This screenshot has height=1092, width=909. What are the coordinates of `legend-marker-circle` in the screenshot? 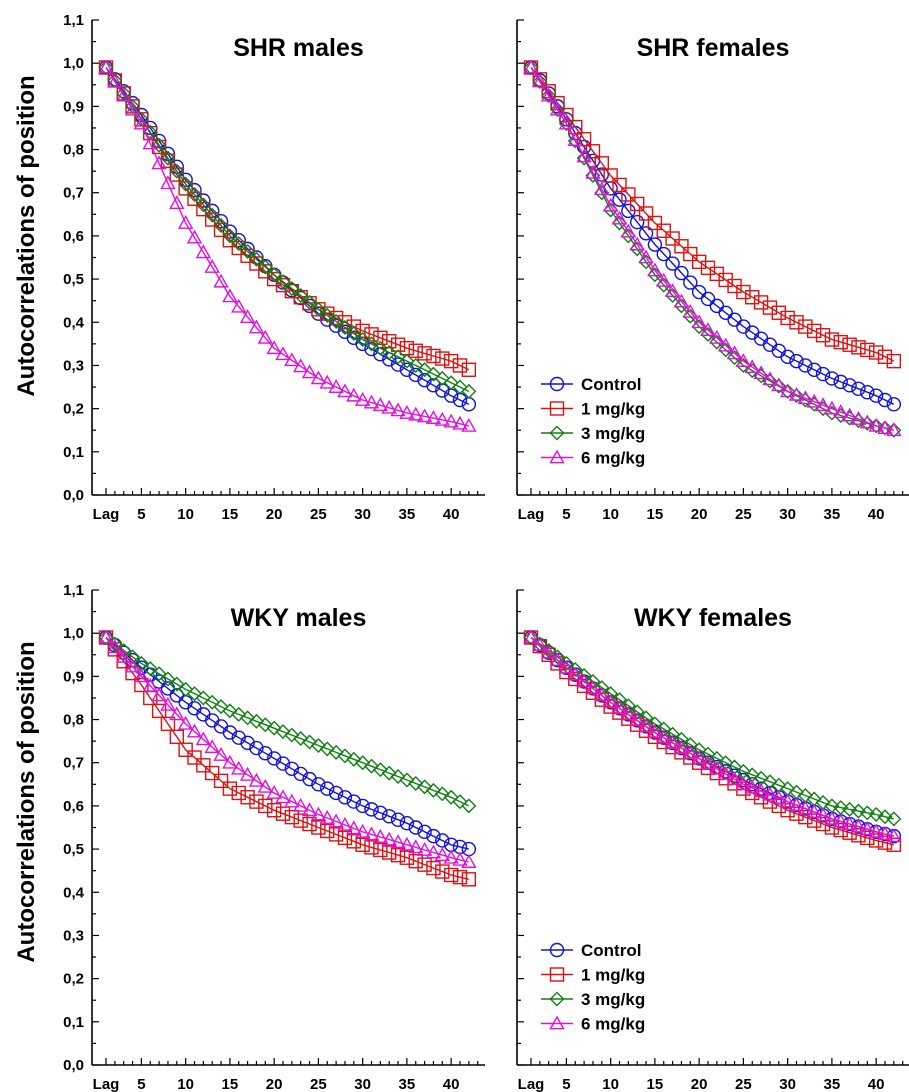 It's located at (557, 950).